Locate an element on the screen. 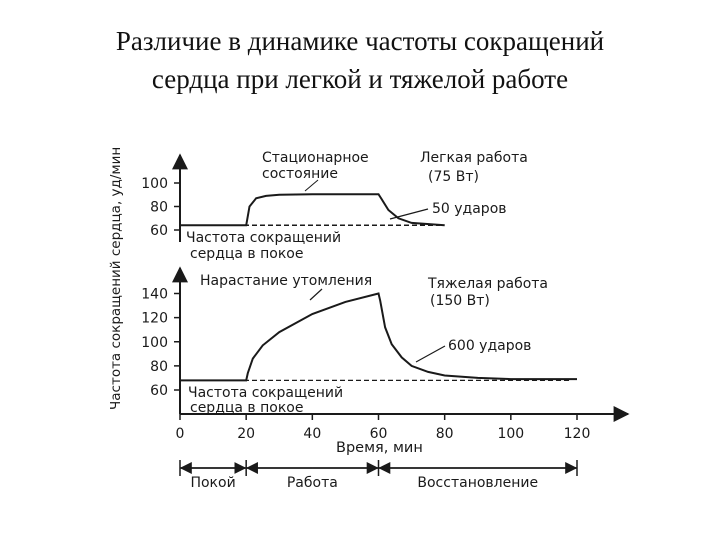 This screenshot has height=540, width=720. light-resting-label-1: Частота сокращений is located at coordinates (263, 238).